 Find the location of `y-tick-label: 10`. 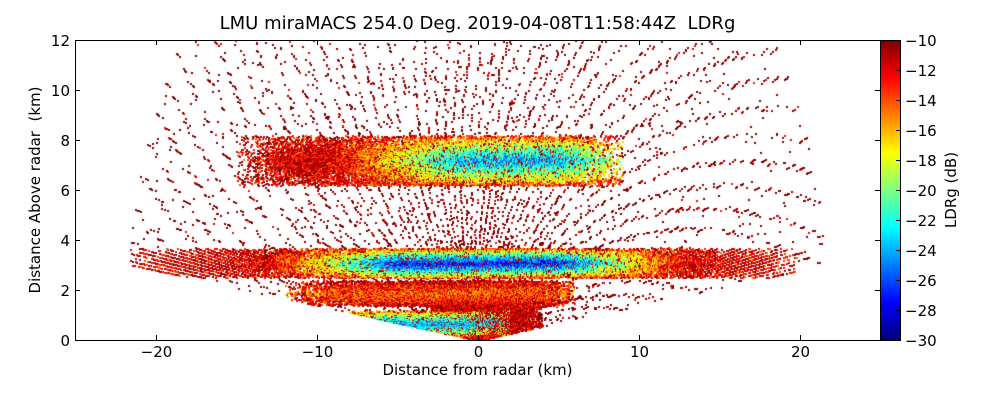

y-tick-label: 10 is located at coordinates (60, 90).